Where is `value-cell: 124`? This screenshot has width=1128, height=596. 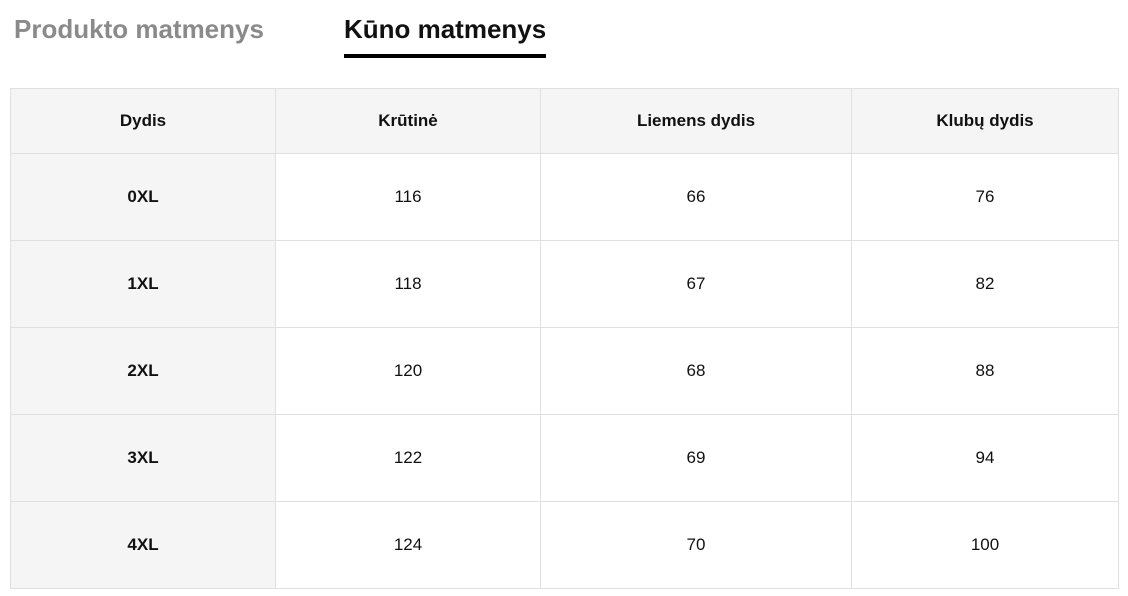 value-cell: 124 is located at coordinates (408, 545).